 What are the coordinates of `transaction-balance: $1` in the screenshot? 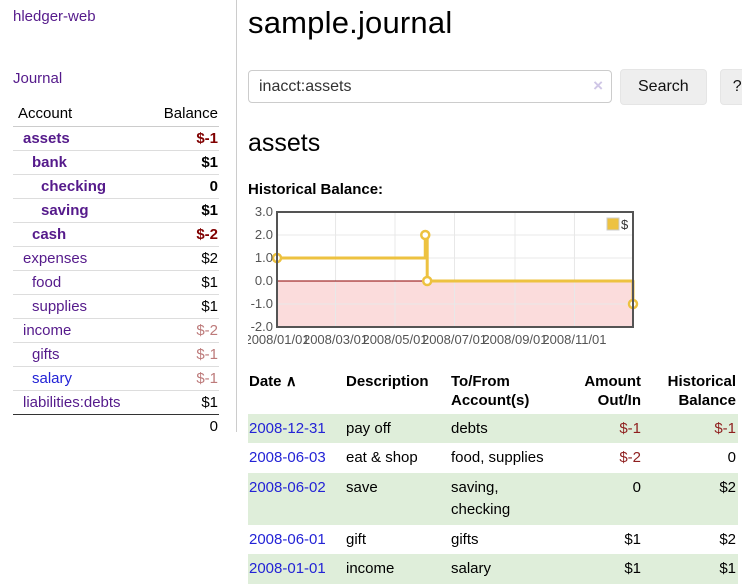 It's located at (727, 569).